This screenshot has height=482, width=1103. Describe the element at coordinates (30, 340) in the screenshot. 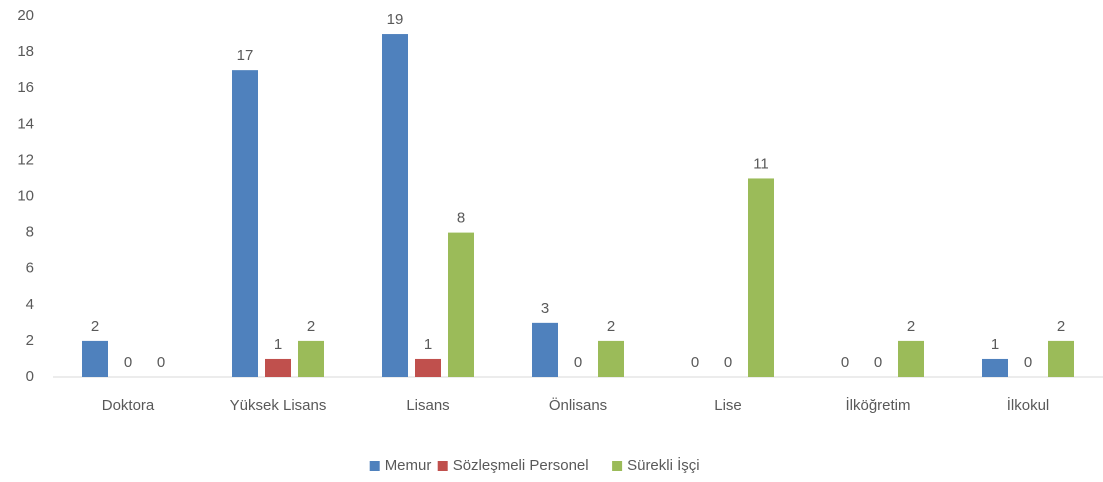

I see `y-tick-label: 2` at that location.